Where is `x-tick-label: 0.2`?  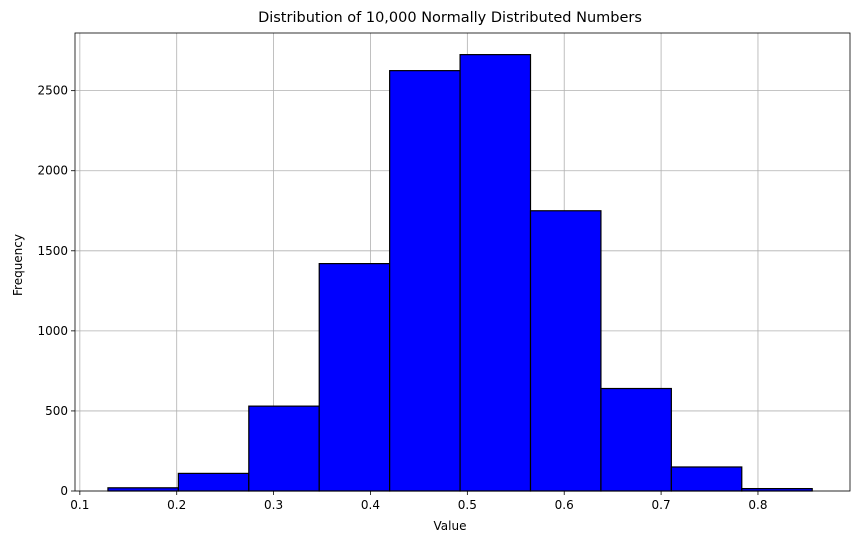
x-tick-label: 0.2 is located at coordinates (176, 505).